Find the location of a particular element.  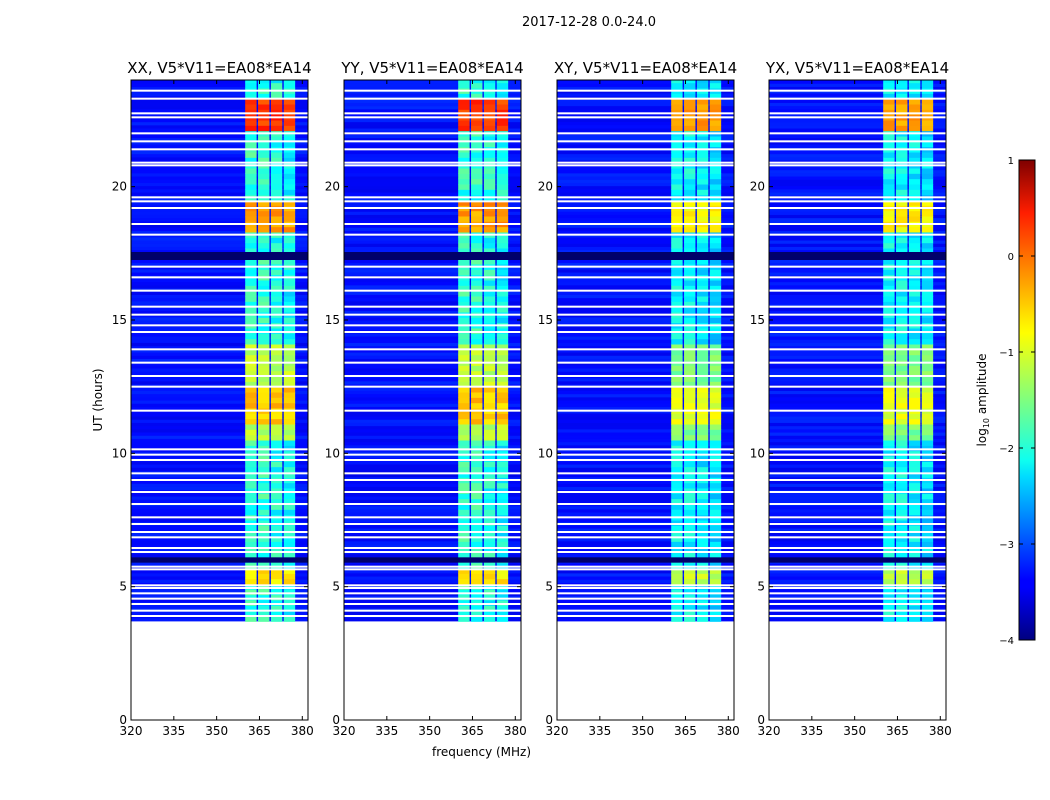

panel-title: XX, V5*V11=EA08*EA14 is located at coordinates (219, 68).